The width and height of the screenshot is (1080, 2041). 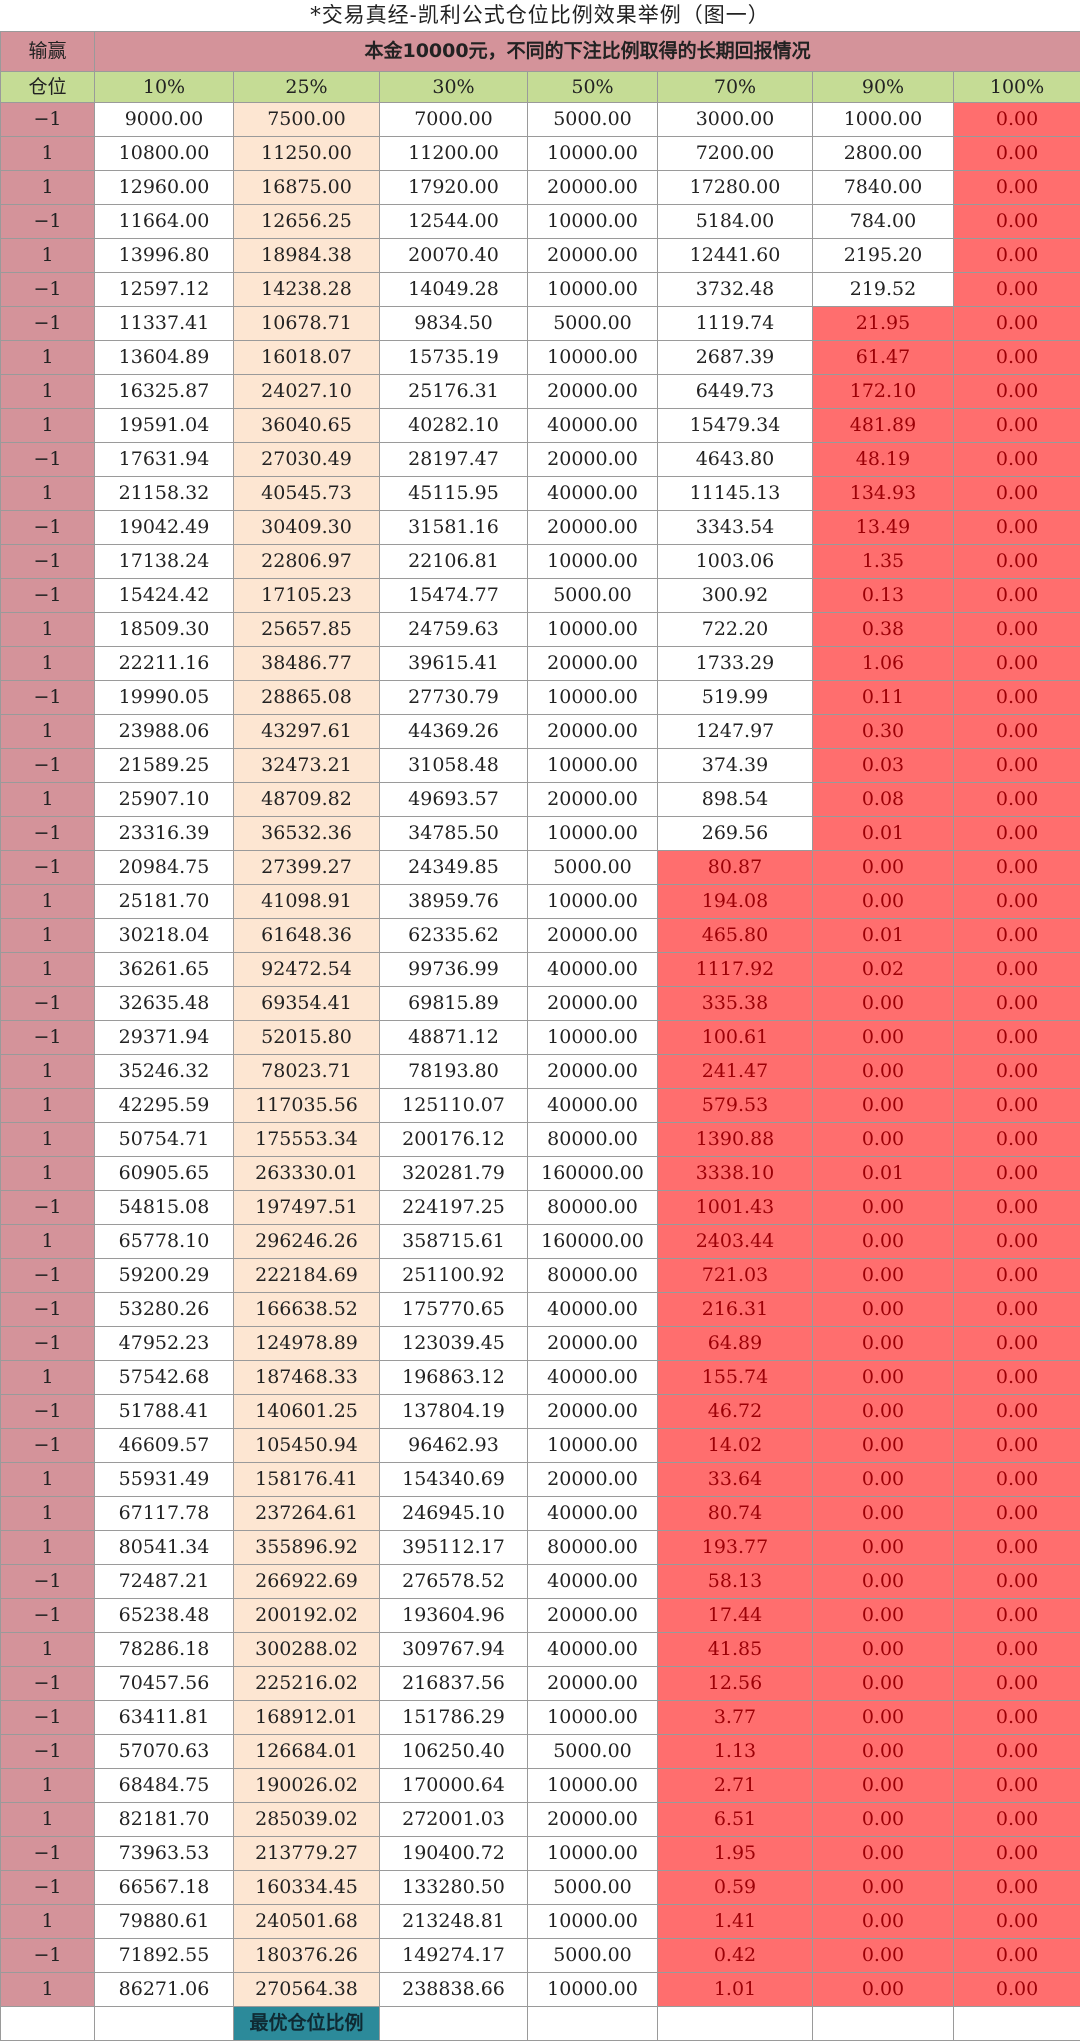 I want to click on value-25pct: 36040.65, so click(x=307, y=426).